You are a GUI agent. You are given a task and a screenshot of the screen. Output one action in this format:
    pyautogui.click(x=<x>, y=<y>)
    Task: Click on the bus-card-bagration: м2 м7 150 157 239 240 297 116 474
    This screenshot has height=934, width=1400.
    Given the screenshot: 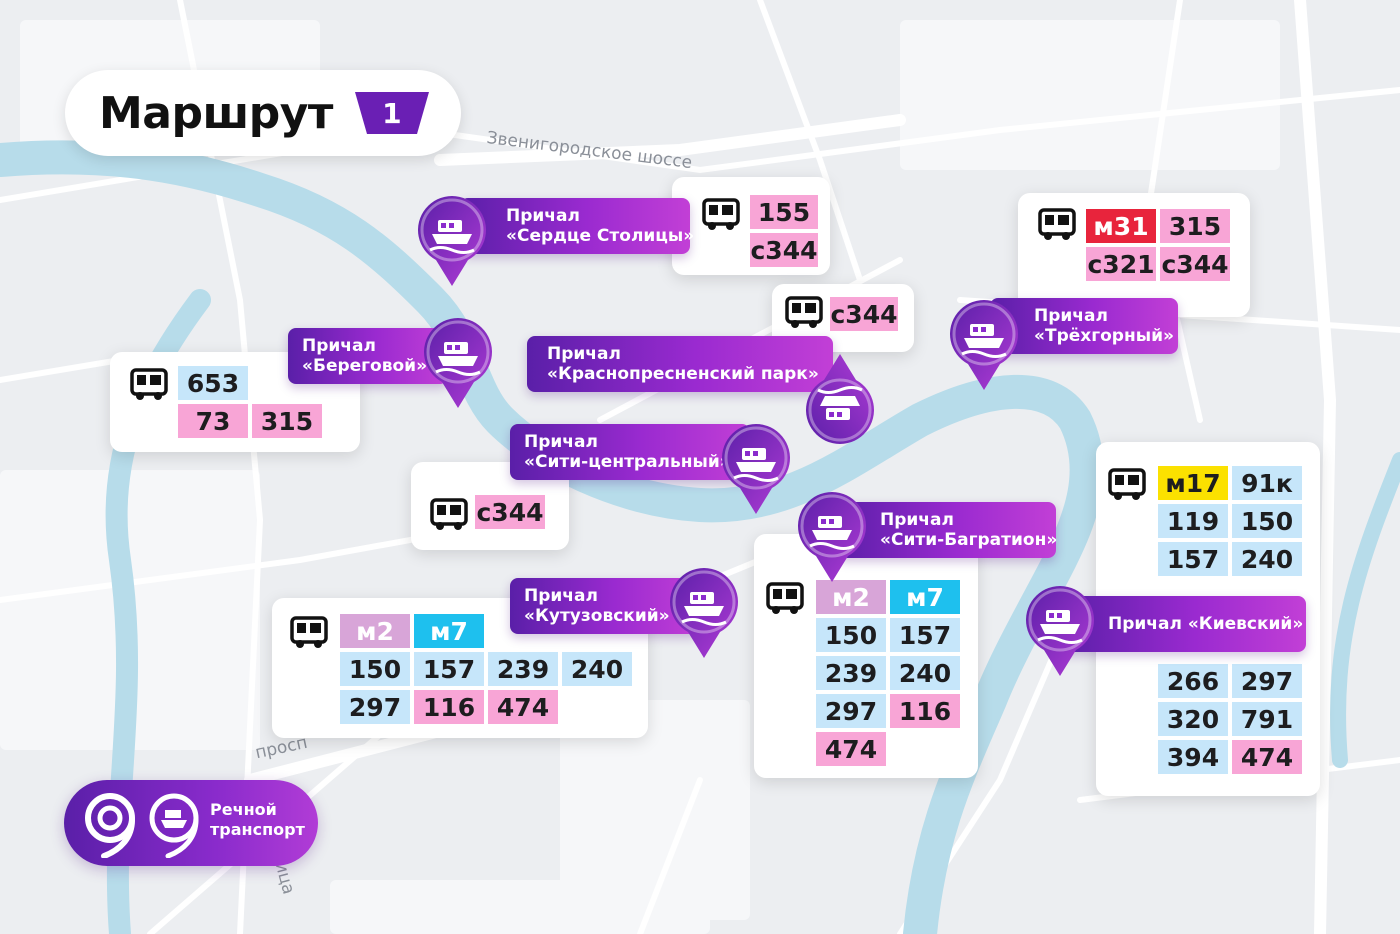 What is the action you would take?
    pyautogui.click(x=866, y=656)
    